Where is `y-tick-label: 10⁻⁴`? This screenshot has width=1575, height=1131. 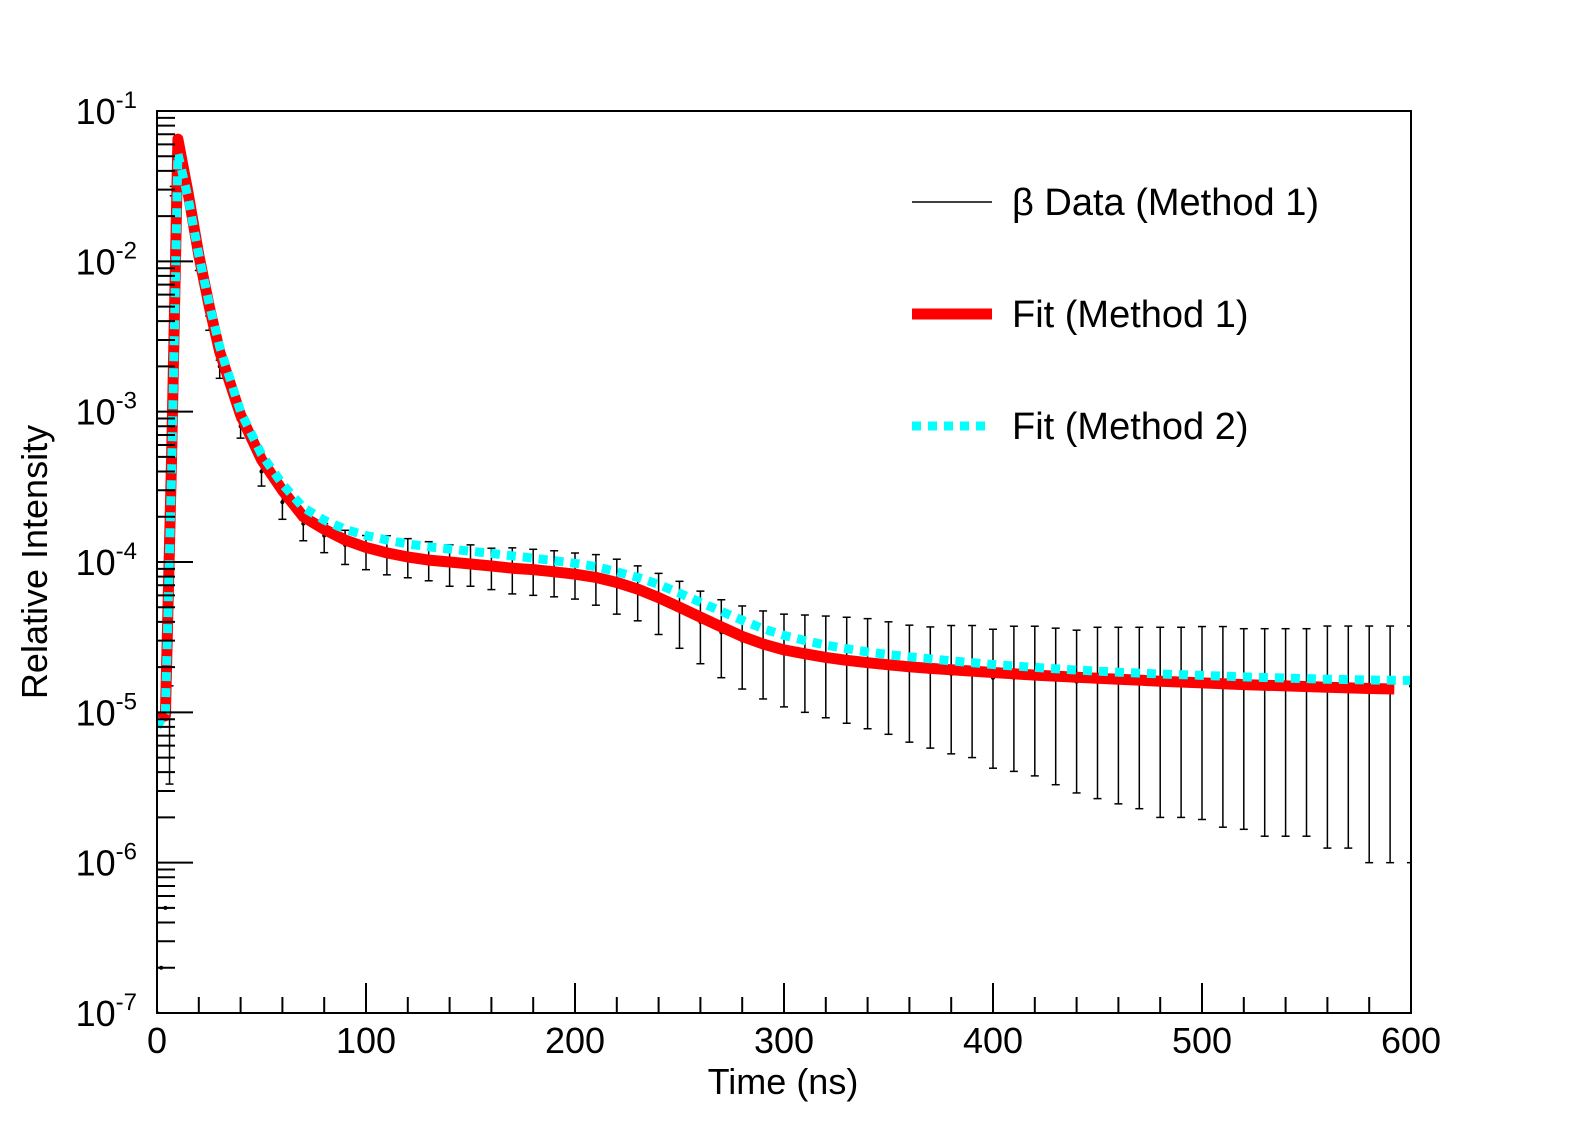
y-tick-label: 10⁻⁴ is located at coordinates (106, 560).